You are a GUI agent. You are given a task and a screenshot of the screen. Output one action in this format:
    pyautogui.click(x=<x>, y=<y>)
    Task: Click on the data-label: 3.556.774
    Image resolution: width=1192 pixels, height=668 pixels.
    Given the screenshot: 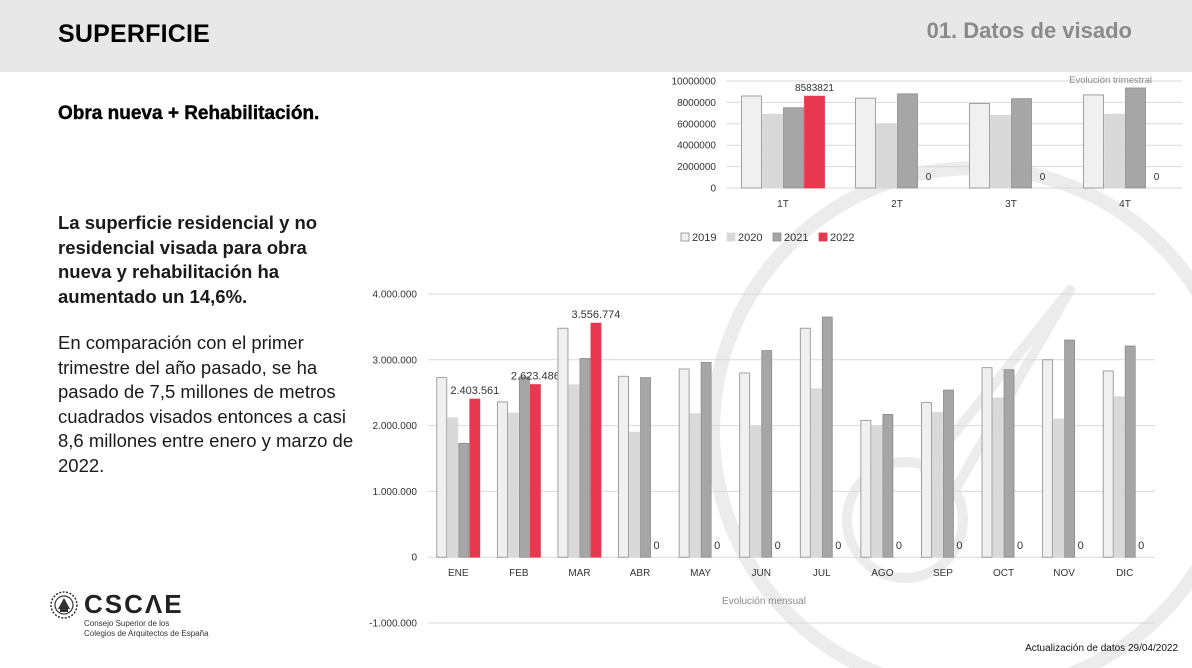 What is the action you would take?
    pyautogui.click(x=595, y=315)
    